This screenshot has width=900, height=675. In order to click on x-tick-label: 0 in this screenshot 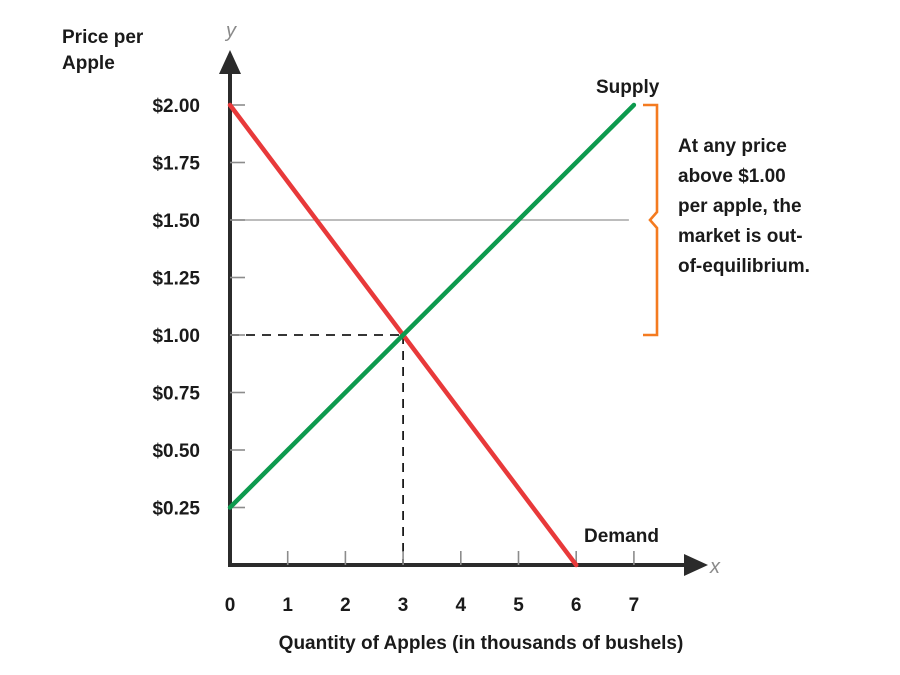, I will do `click(230, 605)`.